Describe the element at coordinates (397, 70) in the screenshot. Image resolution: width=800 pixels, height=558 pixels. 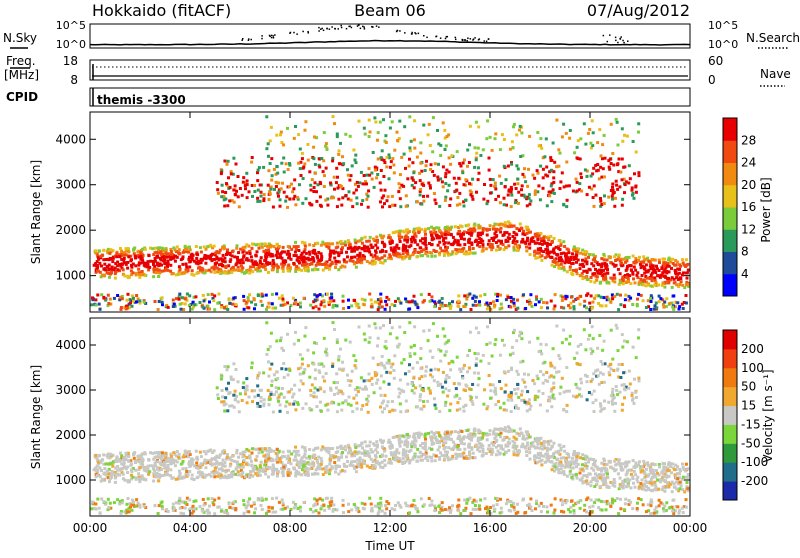
I see `freq-panel: Freq. [MHz] 18 8 60 0 Nave` at that location.